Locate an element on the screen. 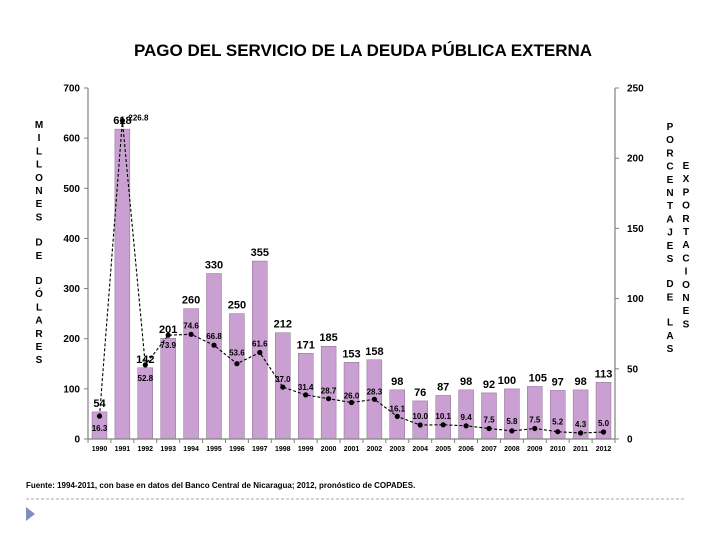 The height and width of the screenshot is (540, 720). bar-value-label: 142 is located at coordinates (145, 360).